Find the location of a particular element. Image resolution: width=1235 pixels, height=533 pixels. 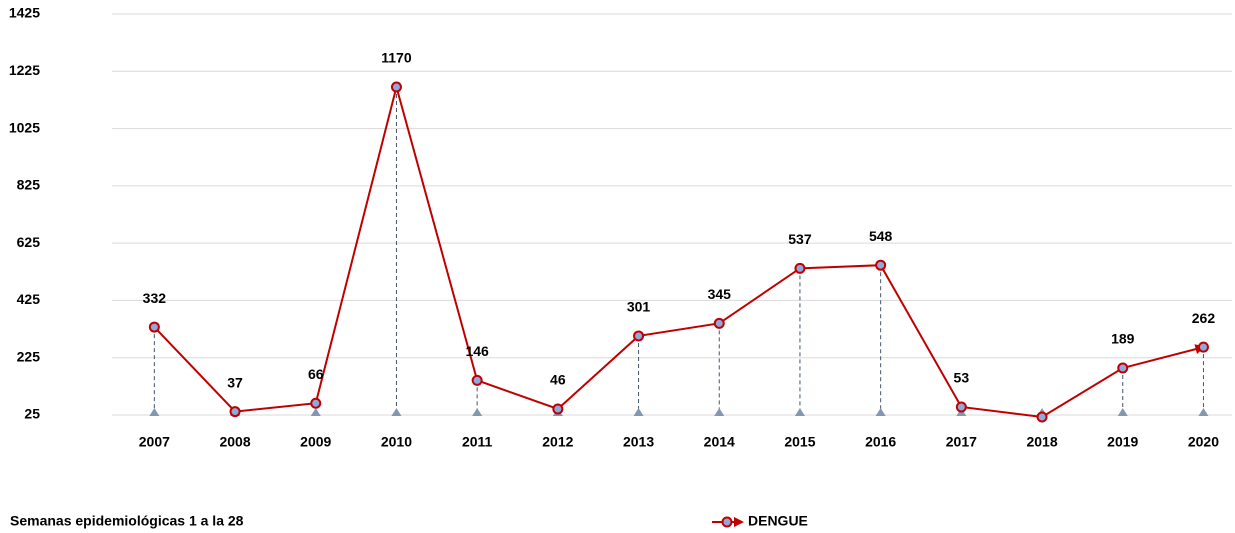

y-tick-label: 25 is located at coordinates (32, 414).